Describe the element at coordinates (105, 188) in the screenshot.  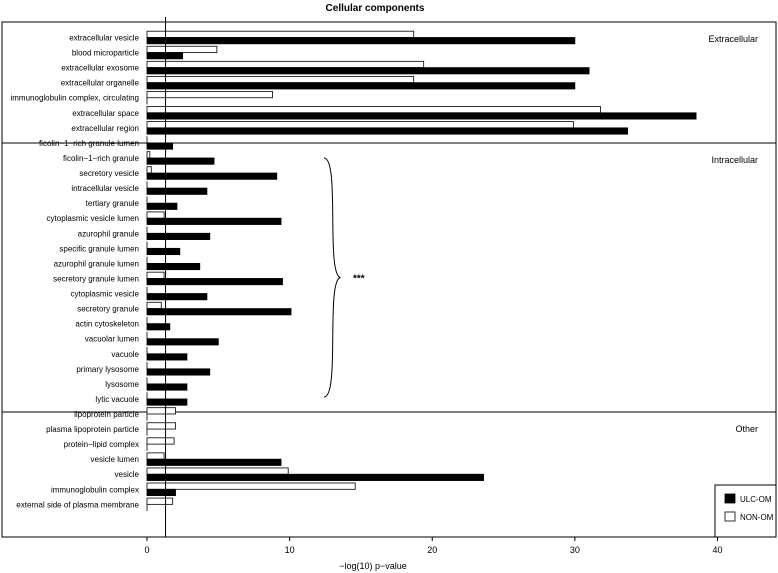
I see `category-label: intracellular vesicle` at that location.